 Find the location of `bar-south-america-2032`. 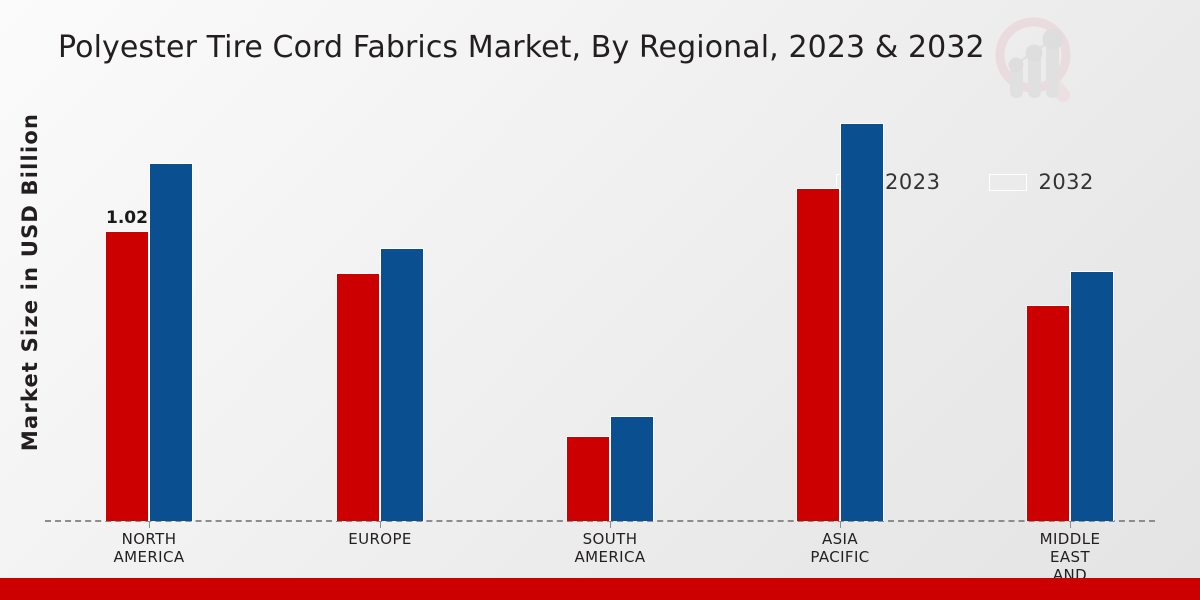

bar-south-america-2032 is located at coordinates (632, 468).